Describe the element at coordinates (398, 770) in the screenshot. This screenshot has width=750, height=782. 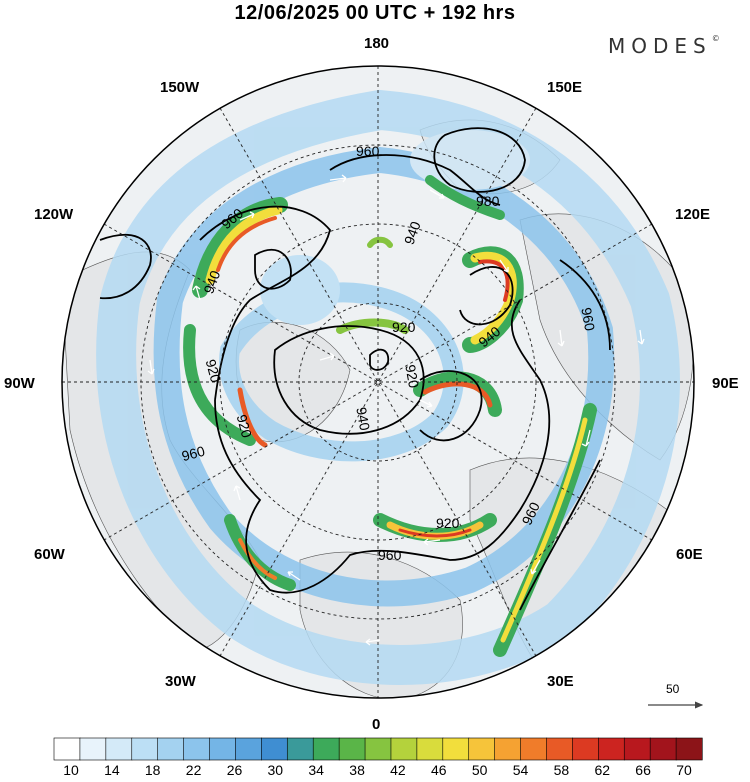
I see `colorbar-tick-label: 42` at that location.